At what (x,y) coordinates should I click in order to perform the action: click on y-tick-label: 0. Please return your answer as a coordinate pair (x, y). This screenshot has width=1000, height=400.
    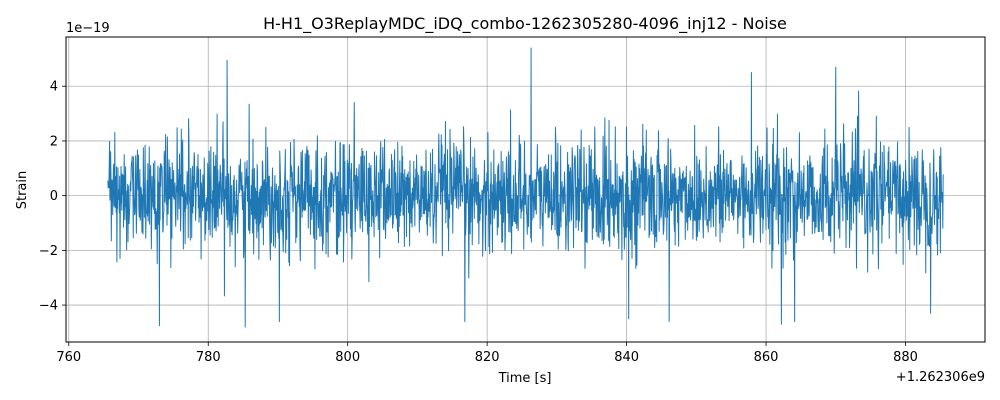
    Looking at the image, I should click on (54, 196).